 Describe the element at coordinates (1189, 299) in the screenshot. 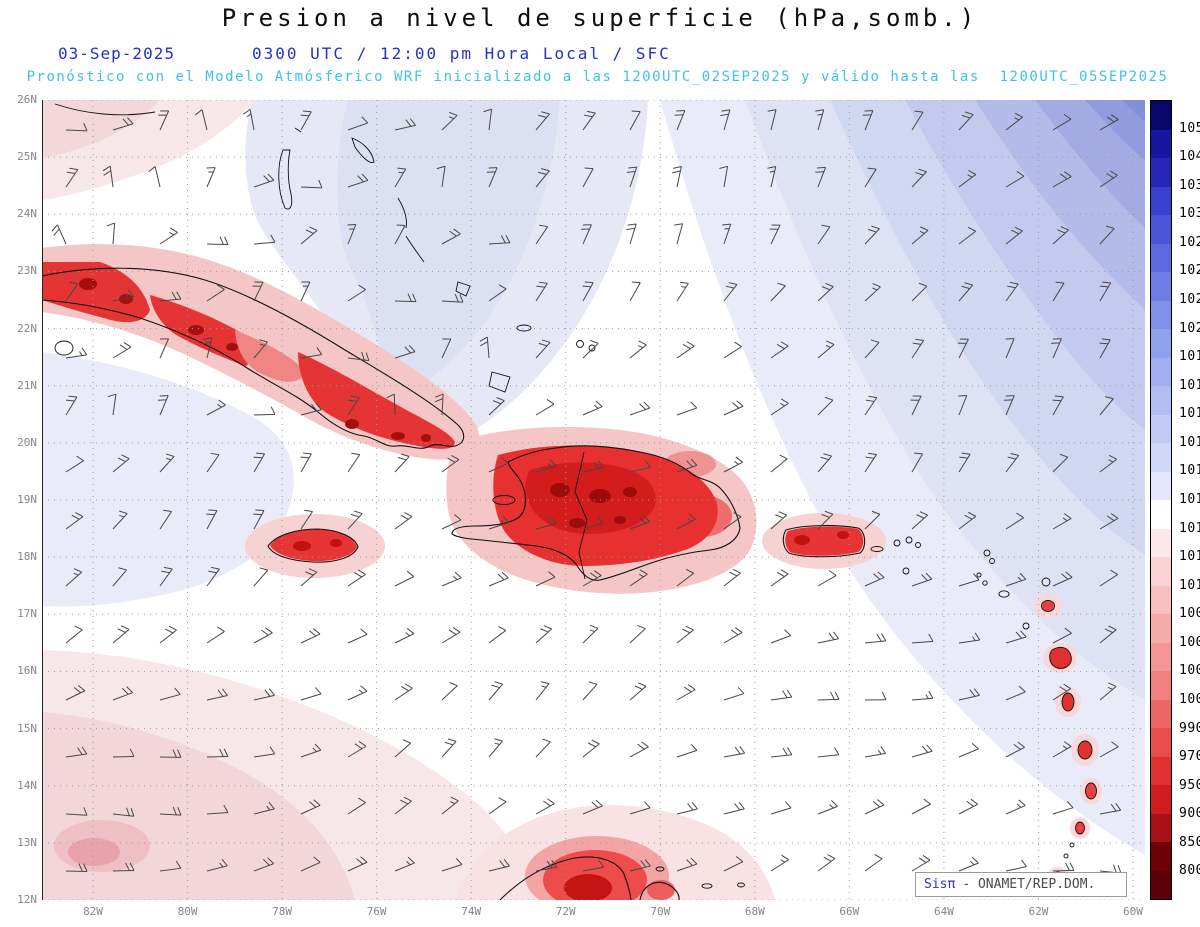

I see `colorbar-tick-label: 1022` at that location.